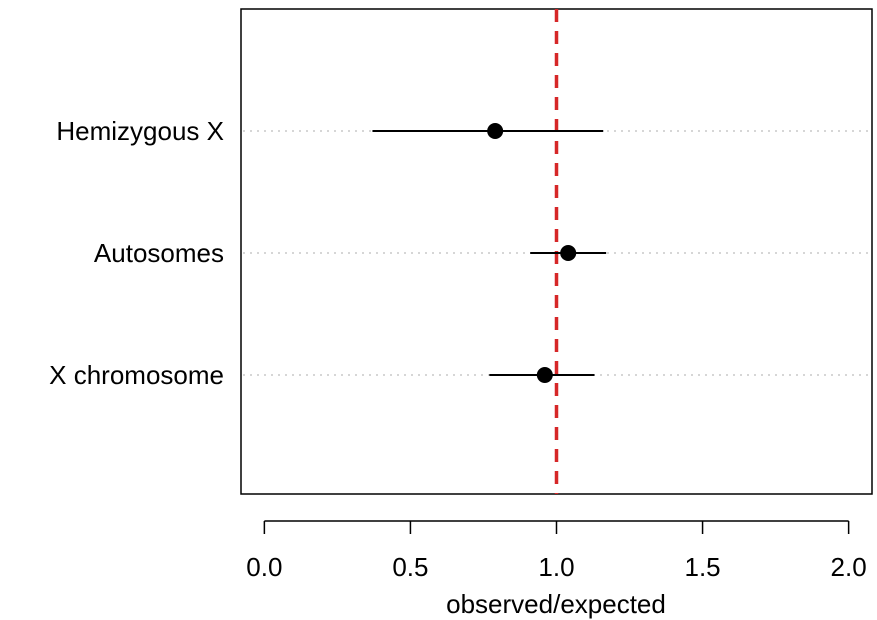 The image size is (877, 620). I want to click on category-labels: Hemizygous X Autosomes X chromosome, so click(136, 253).